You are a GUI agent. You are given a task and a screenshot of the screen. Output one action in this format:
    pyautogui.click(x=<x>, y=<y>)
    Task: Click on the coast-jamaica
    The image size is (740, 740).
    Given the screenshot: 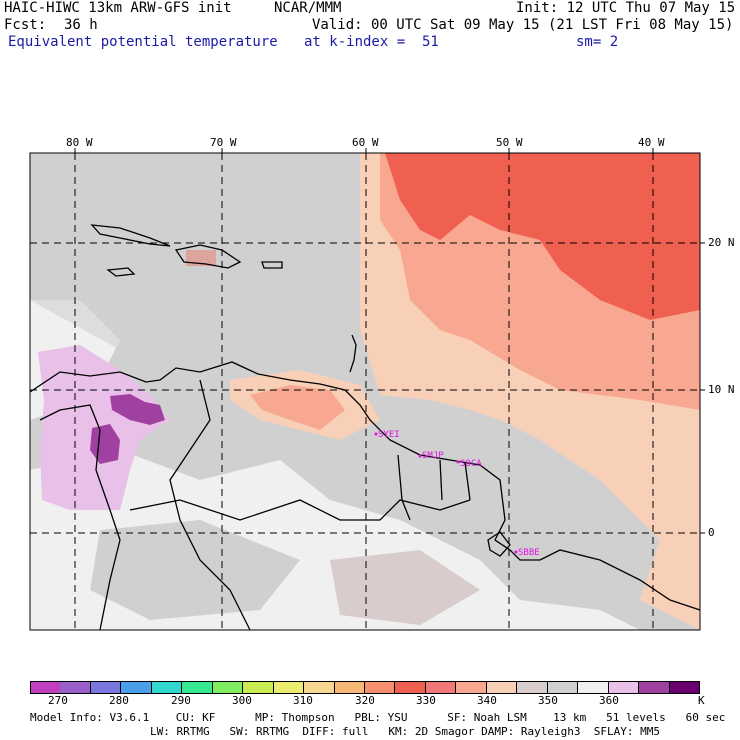 What is the action you would take?
    pyautogui.click(x=121, y=272)
    